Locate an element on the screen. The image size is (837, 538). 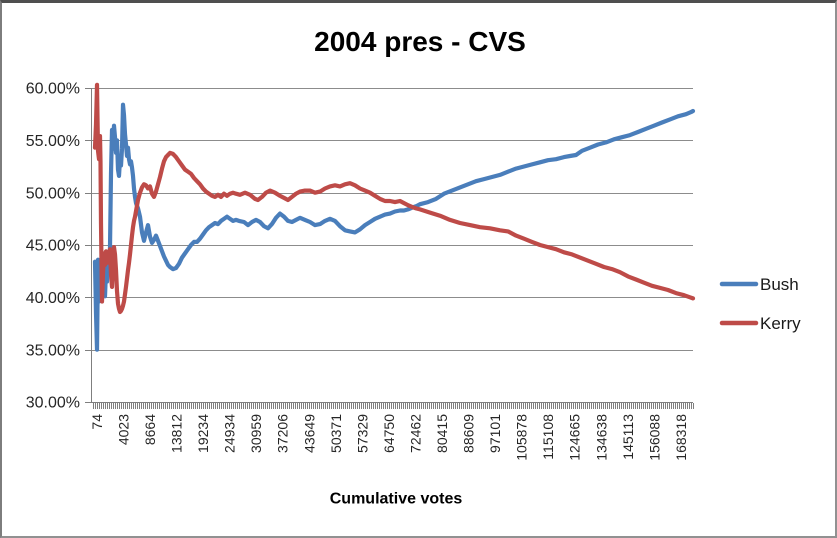
x-tick-label: 97101 is located at coordinates (495, 433).